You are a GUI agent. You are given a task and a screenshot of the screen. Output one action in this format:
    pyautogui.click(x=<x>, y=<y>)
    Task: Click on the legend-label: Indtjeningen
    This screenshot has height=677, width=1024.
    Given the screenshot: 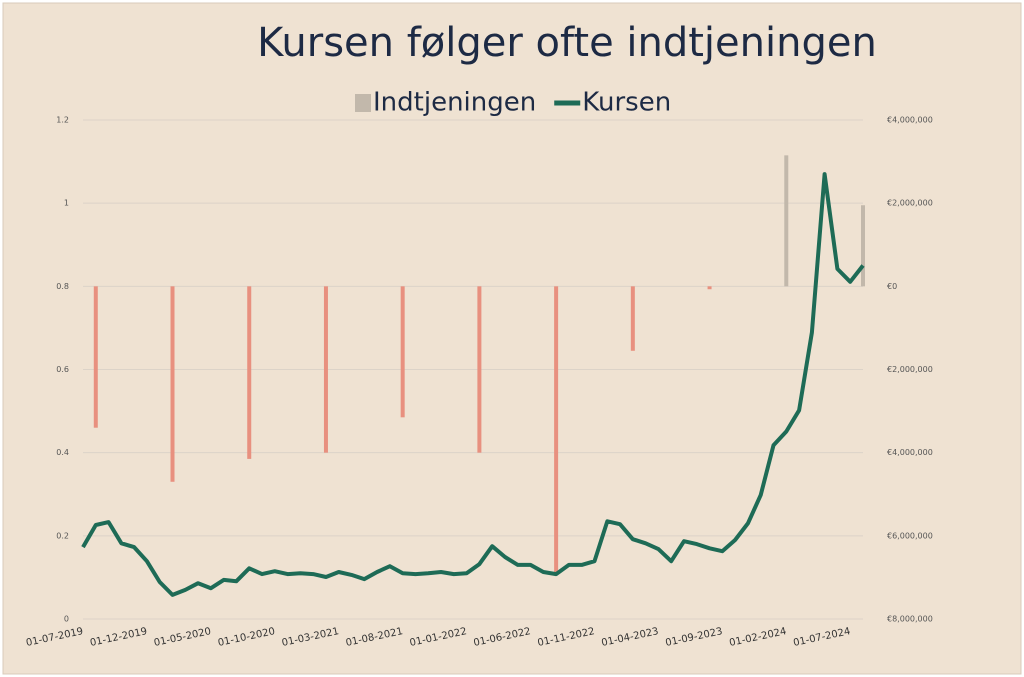 What is the action you would take?
    pyautogui.click(x=454, y=103)
    